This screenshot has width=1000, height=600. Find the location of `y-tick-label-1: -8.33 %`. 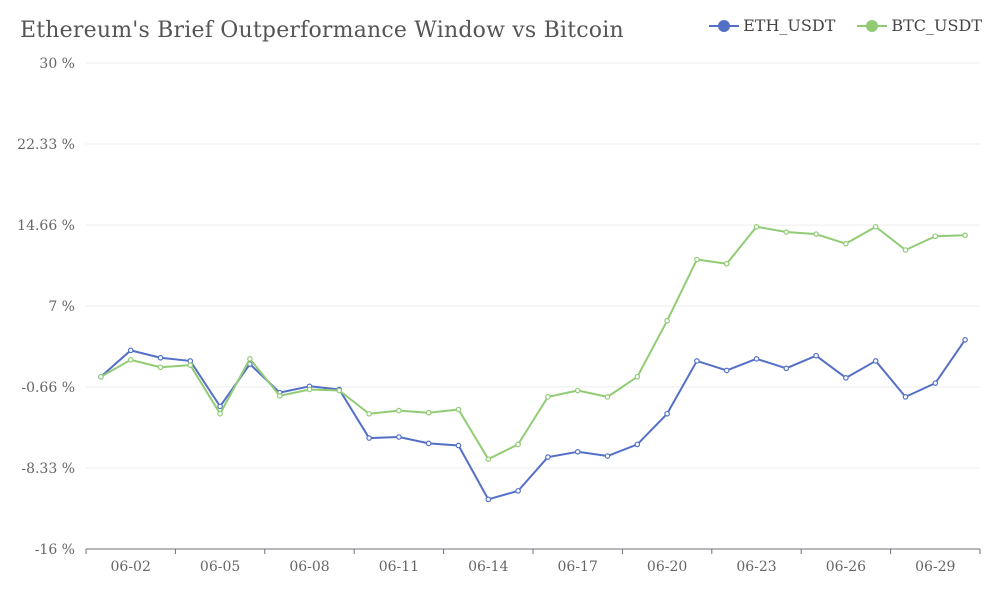

y-tick-label-1: -8.33 % is located at coordinates (48, 469).